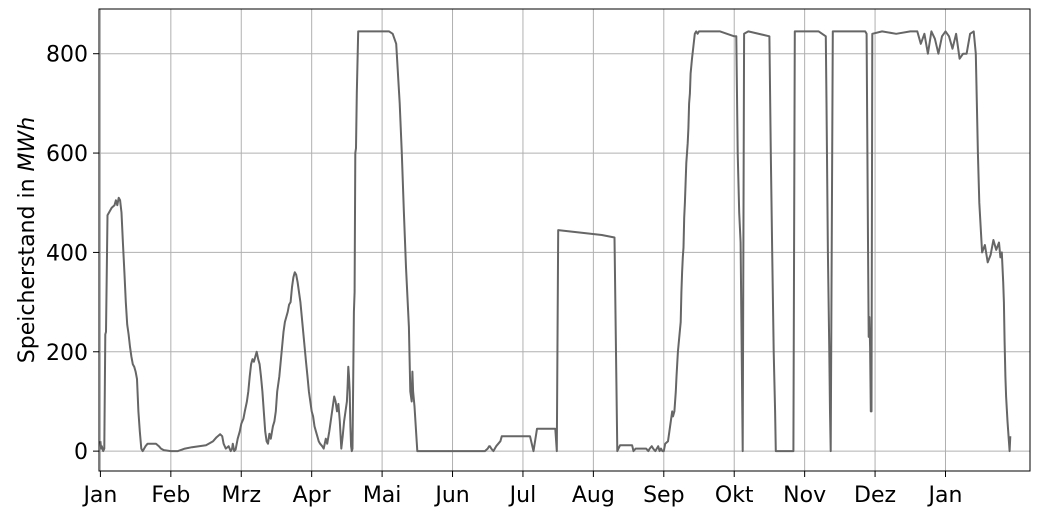  I want to click on y-tick-label: 0, so click(81, 452).